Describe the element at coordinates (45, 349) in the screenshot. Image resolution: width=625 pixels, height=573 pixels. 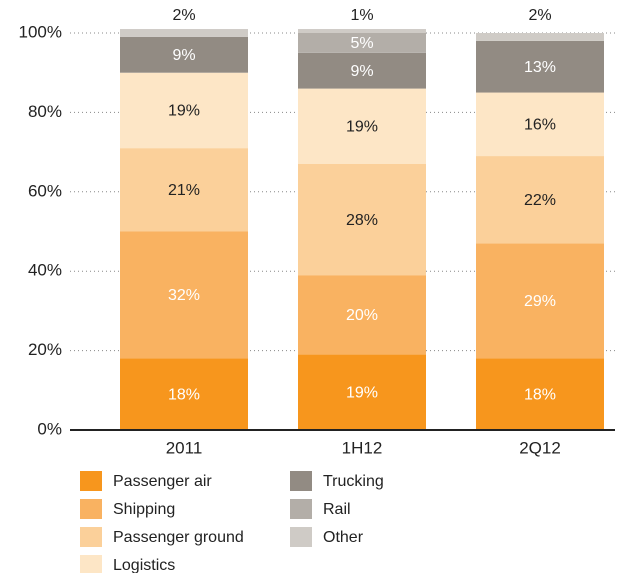
I see `y-tick-label: 20%` at that location.